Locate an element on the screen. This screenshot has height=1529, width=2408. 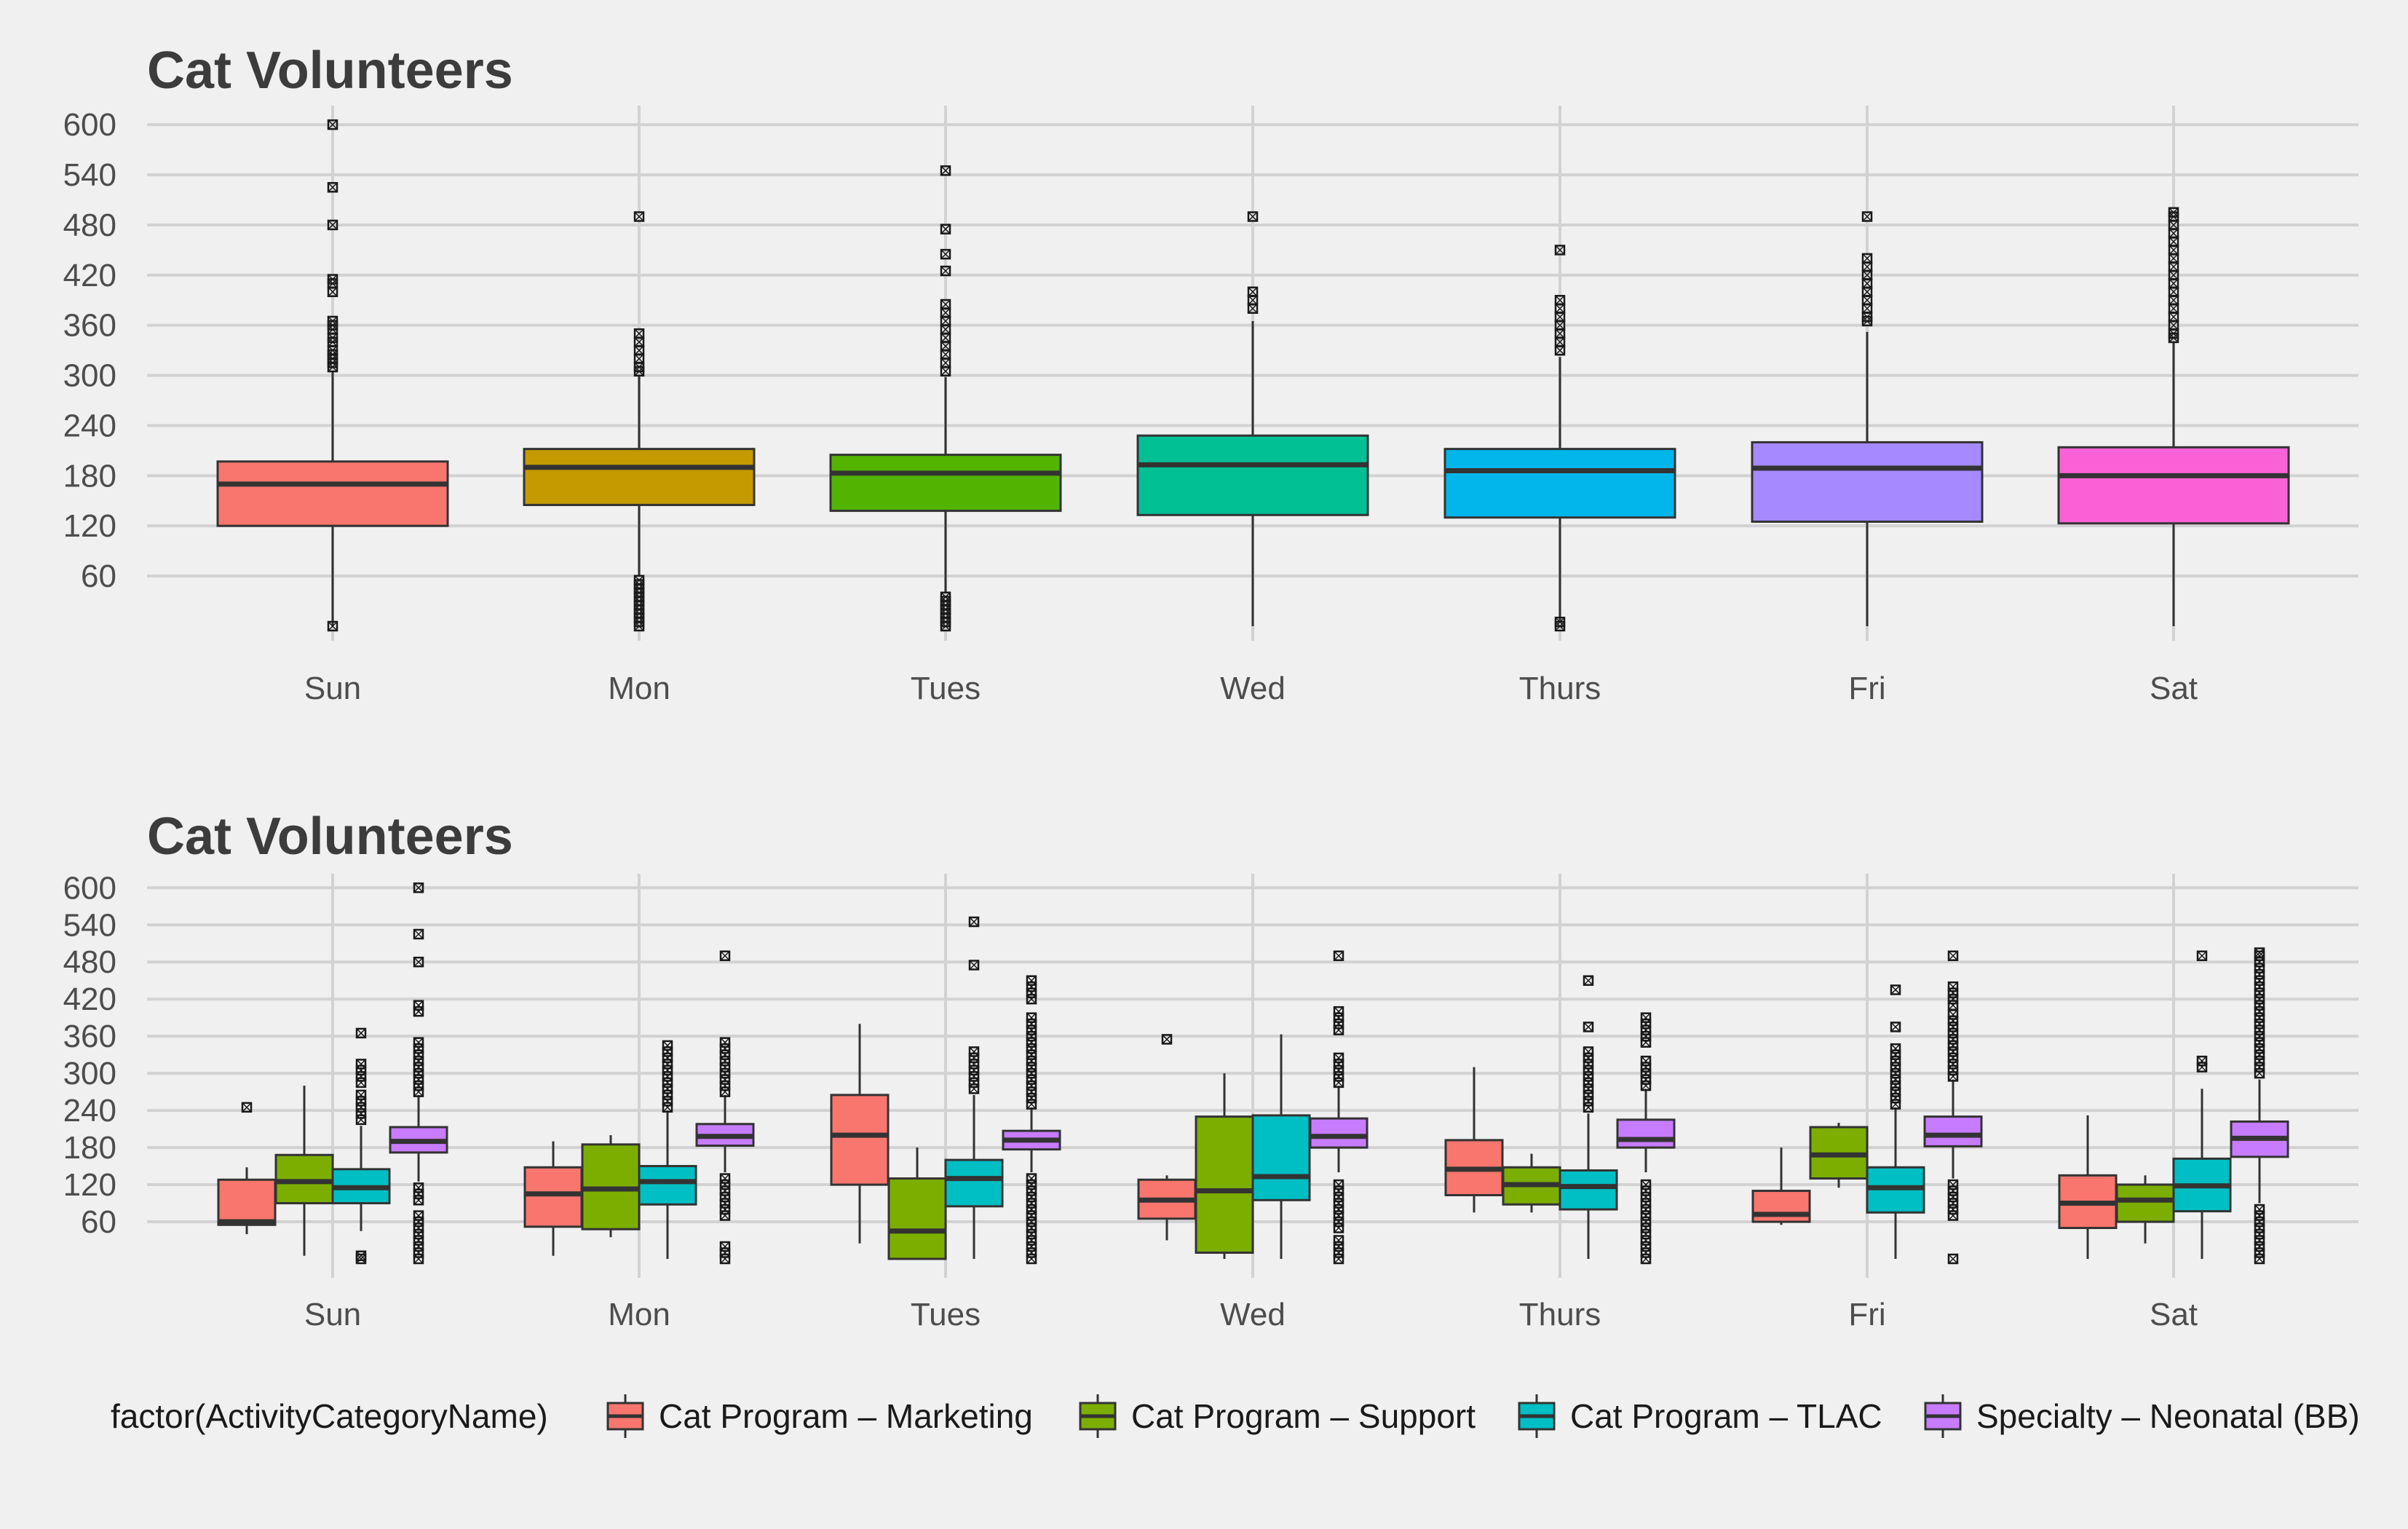
box-sat-2-outlier-cross is located at coordinates (2202, 1061).